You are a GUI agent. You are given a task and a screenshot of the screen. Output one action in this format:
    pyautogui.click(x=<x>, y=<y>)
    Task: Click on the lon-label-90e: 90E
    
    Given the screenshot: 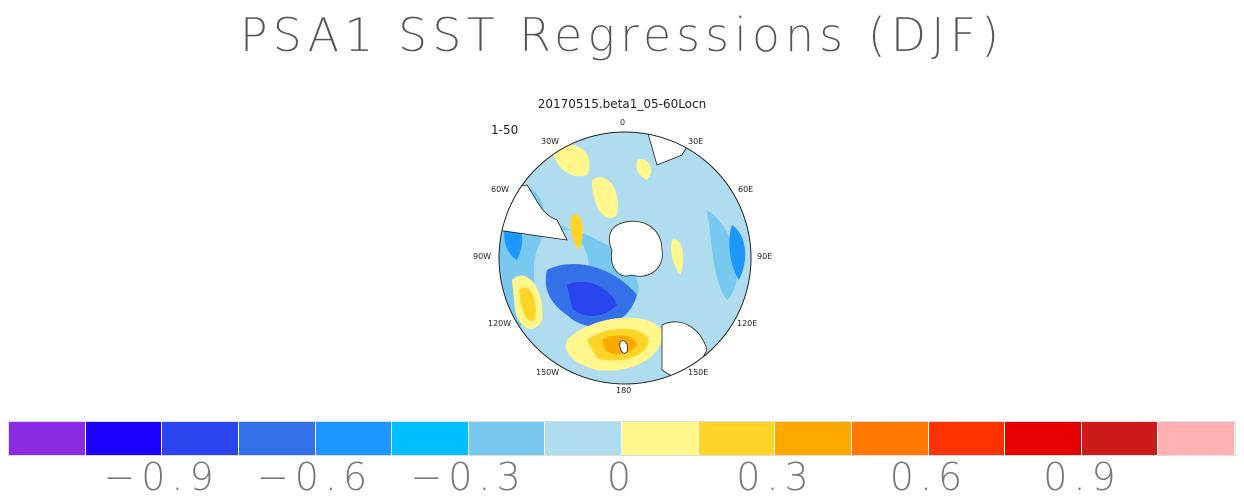 What is the action you would take?
    pyautogui.click(x=765, y=256)
    